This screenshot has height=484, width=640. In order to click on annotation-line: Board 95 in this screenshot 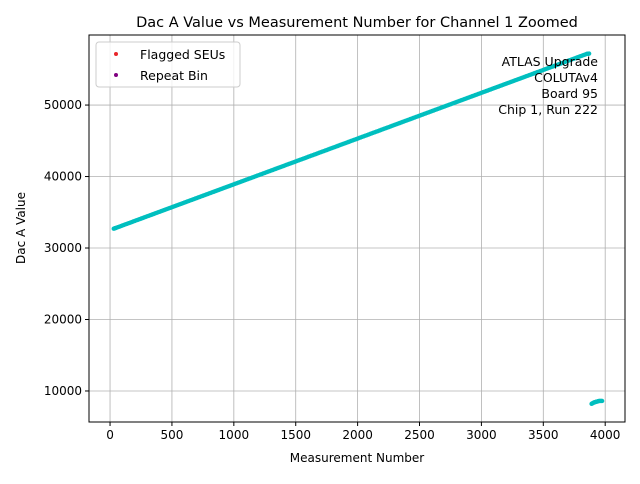, I will do `click(569, 93)`.